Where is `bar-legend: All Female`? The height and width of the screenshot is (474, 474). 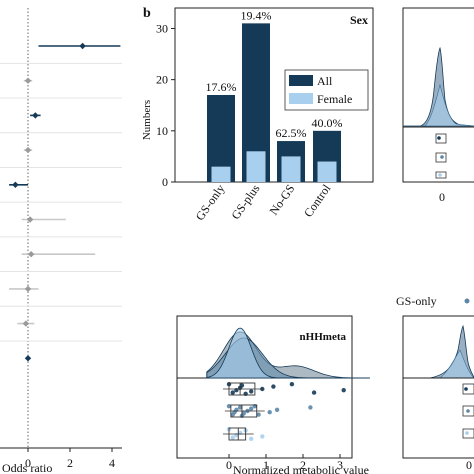
bar-legend: All Female is located at coordinates (326, 90).